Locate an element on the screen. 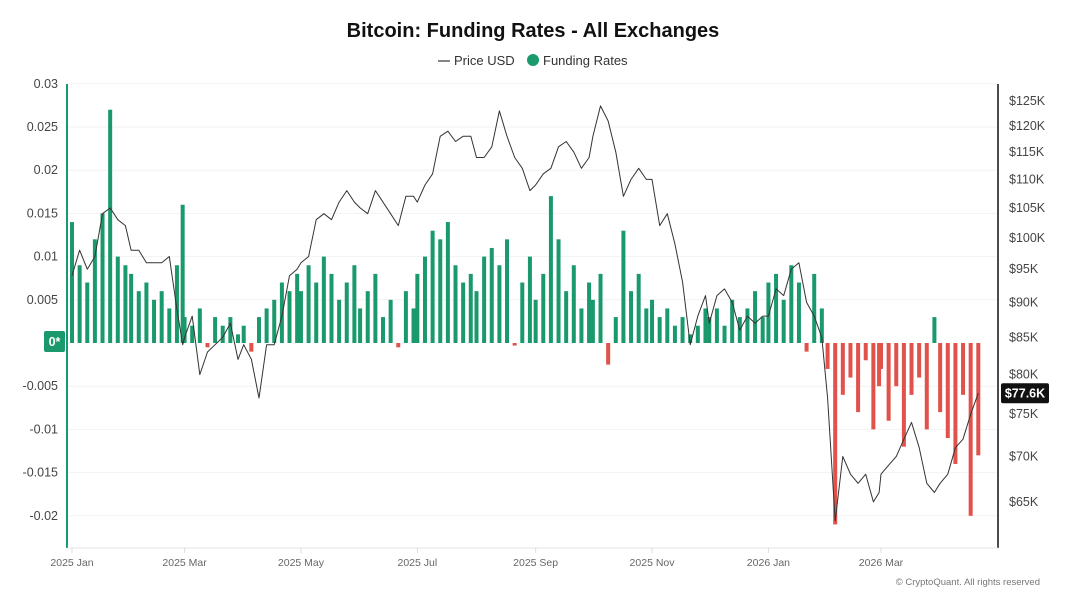 The image size is (1066, 605). x-tick-label: 2025 Nov is located at coordinates (653, 563).